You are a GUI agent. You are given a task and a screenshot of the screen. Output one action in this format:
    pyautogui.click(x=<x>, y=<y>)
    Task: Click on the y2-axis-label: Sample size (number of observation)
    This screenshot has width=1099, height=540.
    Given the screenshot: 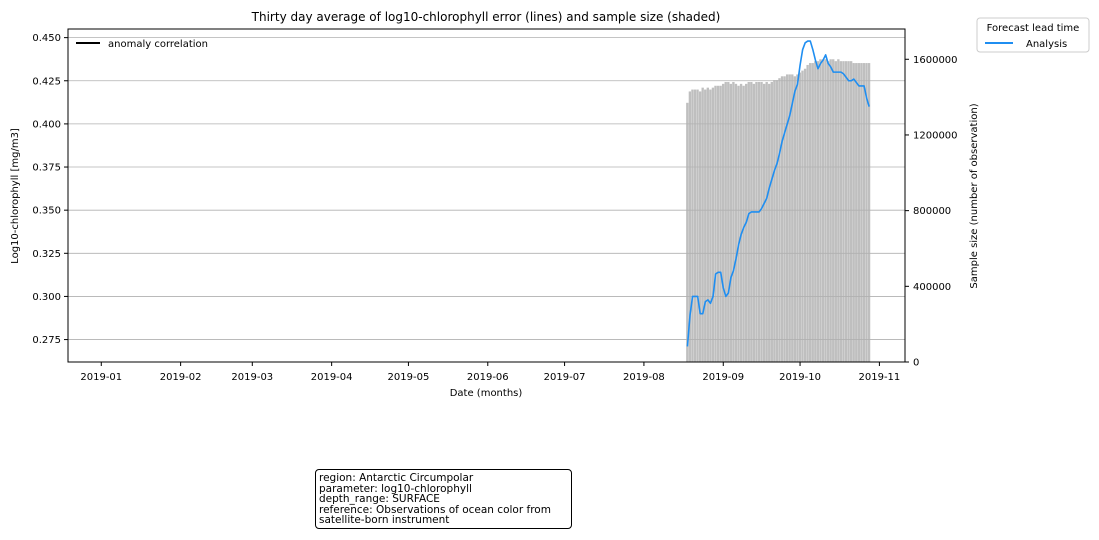 What is the action you would take?
    pyautogui.click(x=974, y=195)
    